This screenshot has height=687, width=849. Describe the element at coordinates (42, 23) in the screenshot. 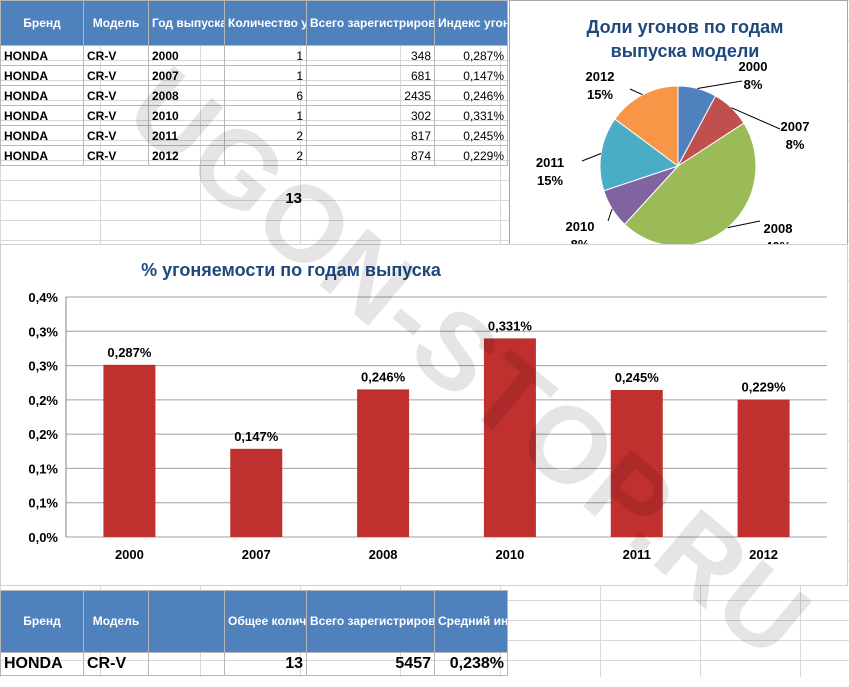

I see `header-brand: Бренд` at that location.